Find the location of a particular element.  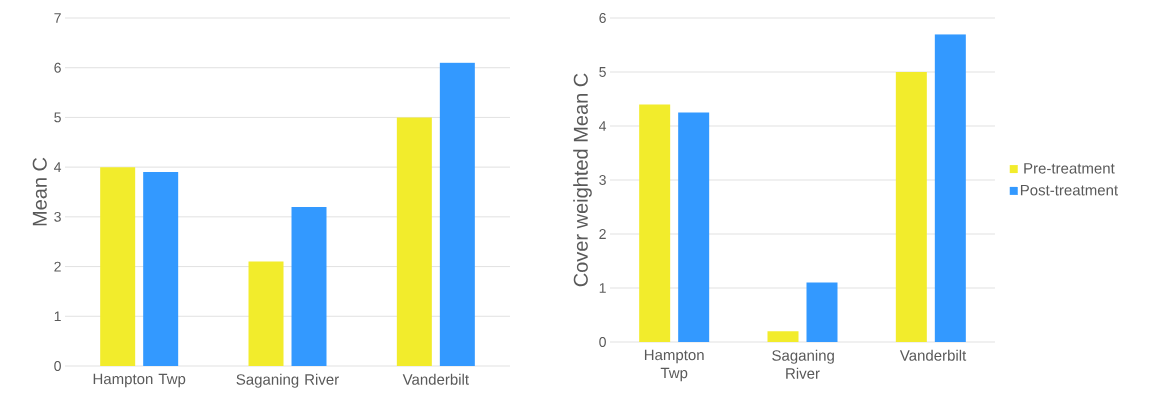

legend-label: Post-treatment is located at coordinates (1069, 190).